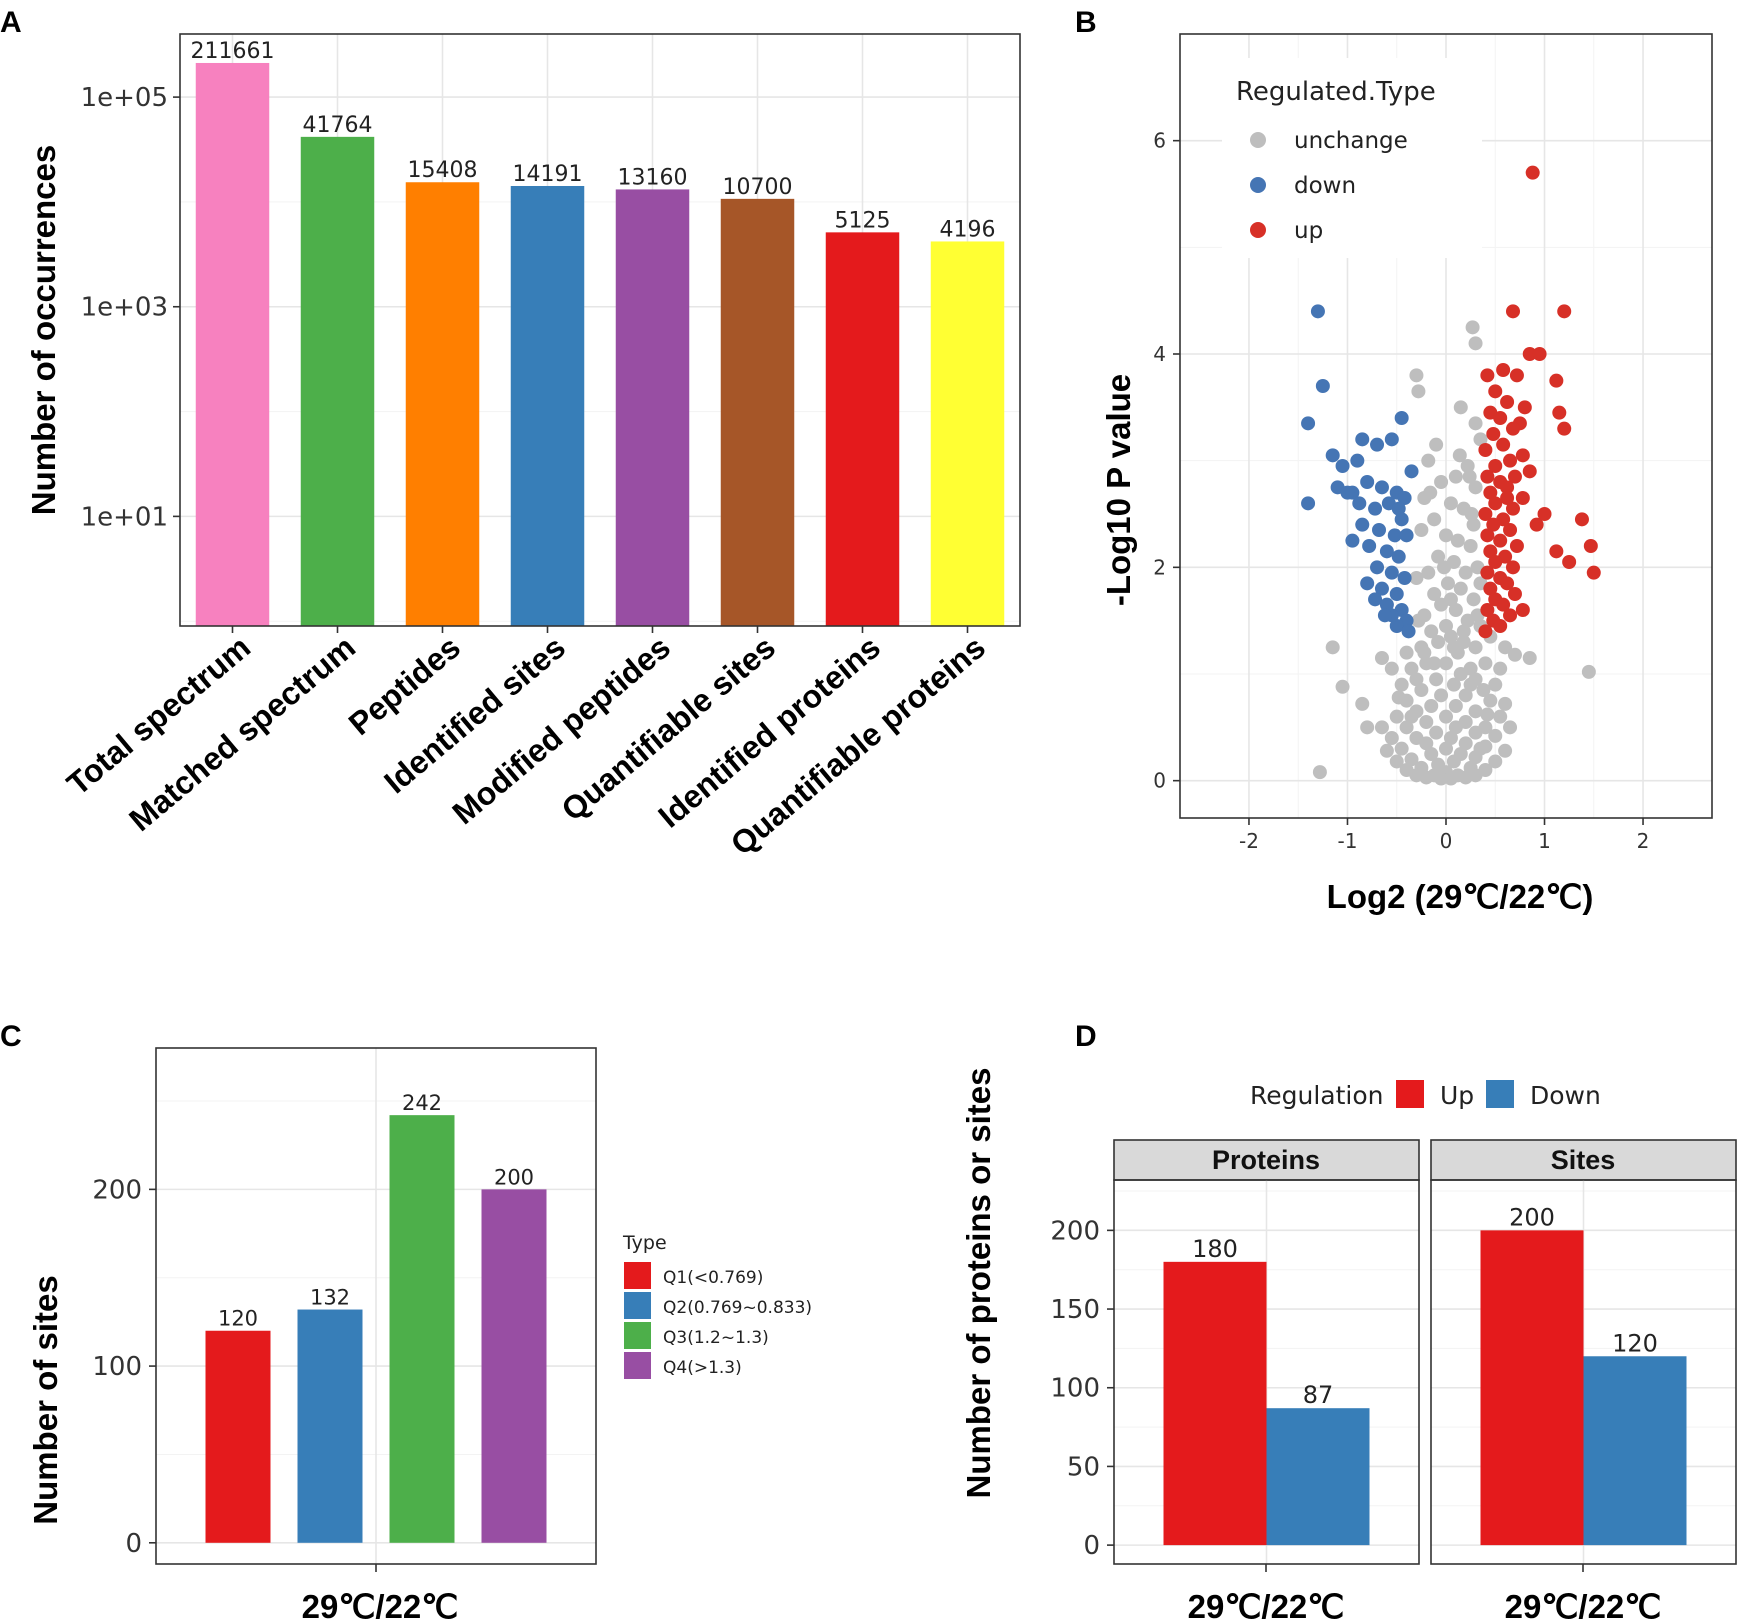 Image resolution: width=1737 pixels, height=1621 pixels. Describe the element at coordinates (716, 1338) in the screenshot. I see `c-legend-label-q3-1-2-1-3: Q3(1.2~1.3)` at that location.